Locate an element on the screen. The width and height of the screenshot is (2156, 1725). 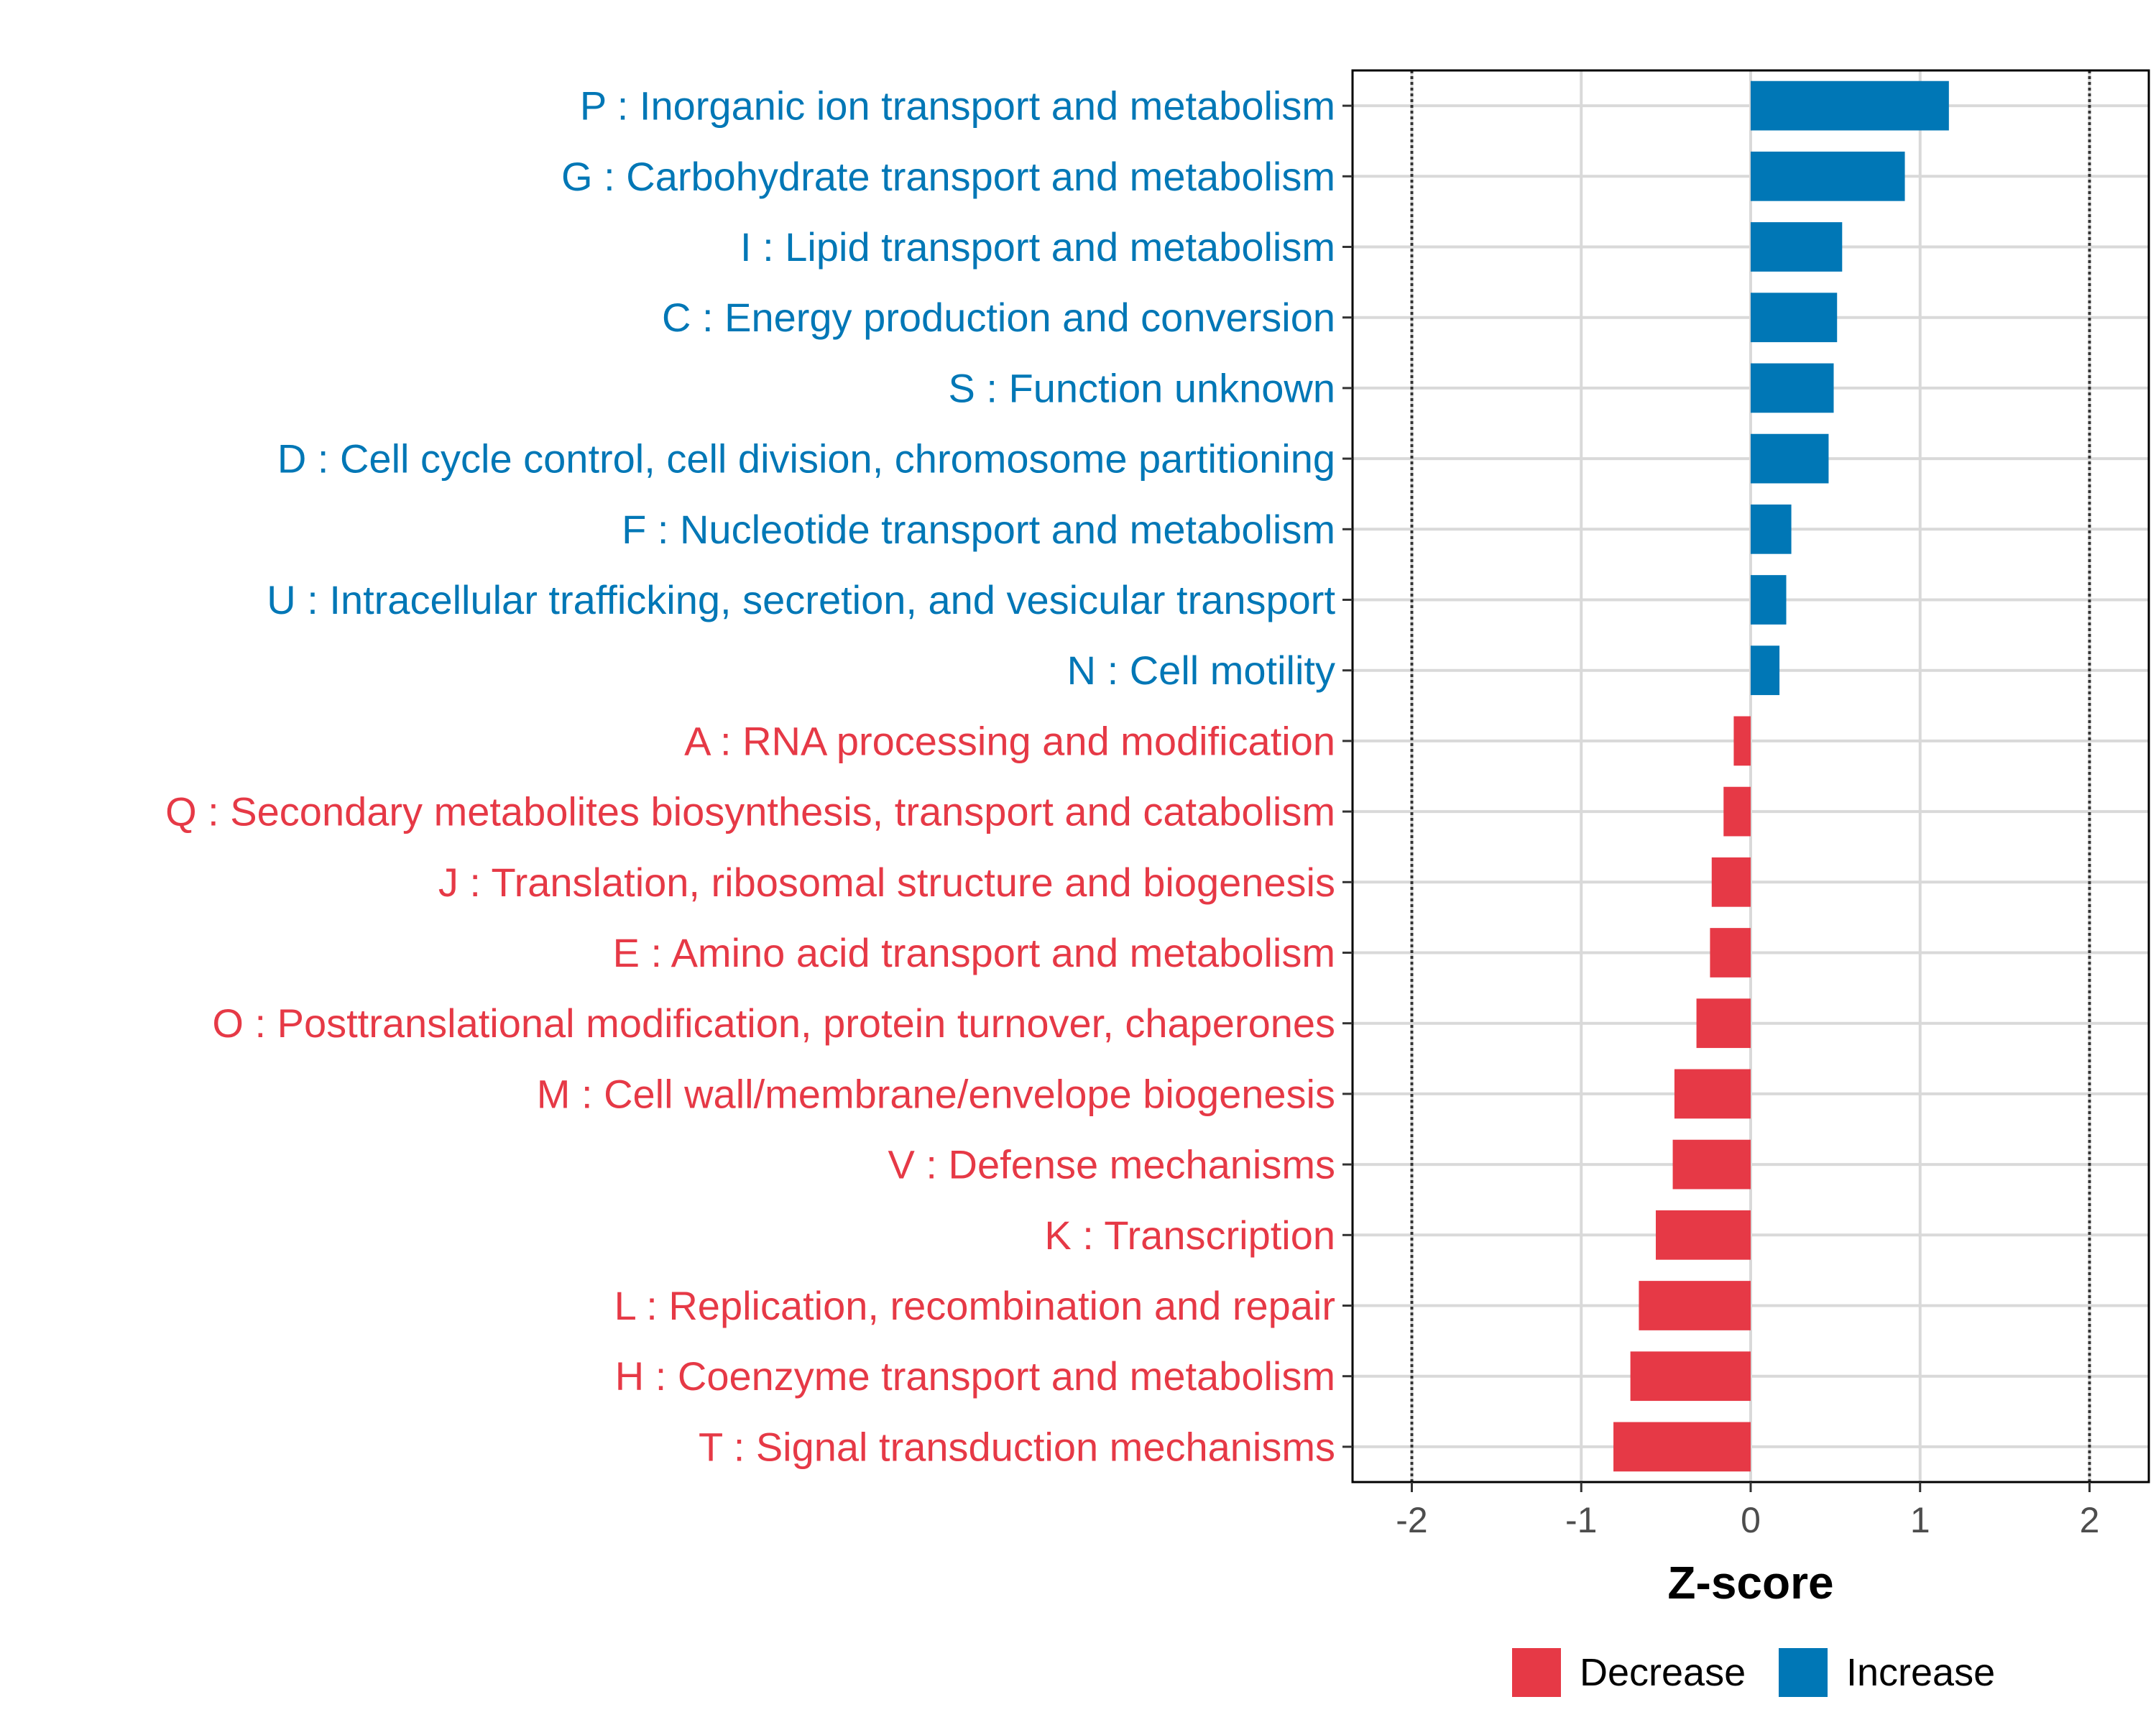
category-label: K : Transcription is located at coordinates (1189, 1235).